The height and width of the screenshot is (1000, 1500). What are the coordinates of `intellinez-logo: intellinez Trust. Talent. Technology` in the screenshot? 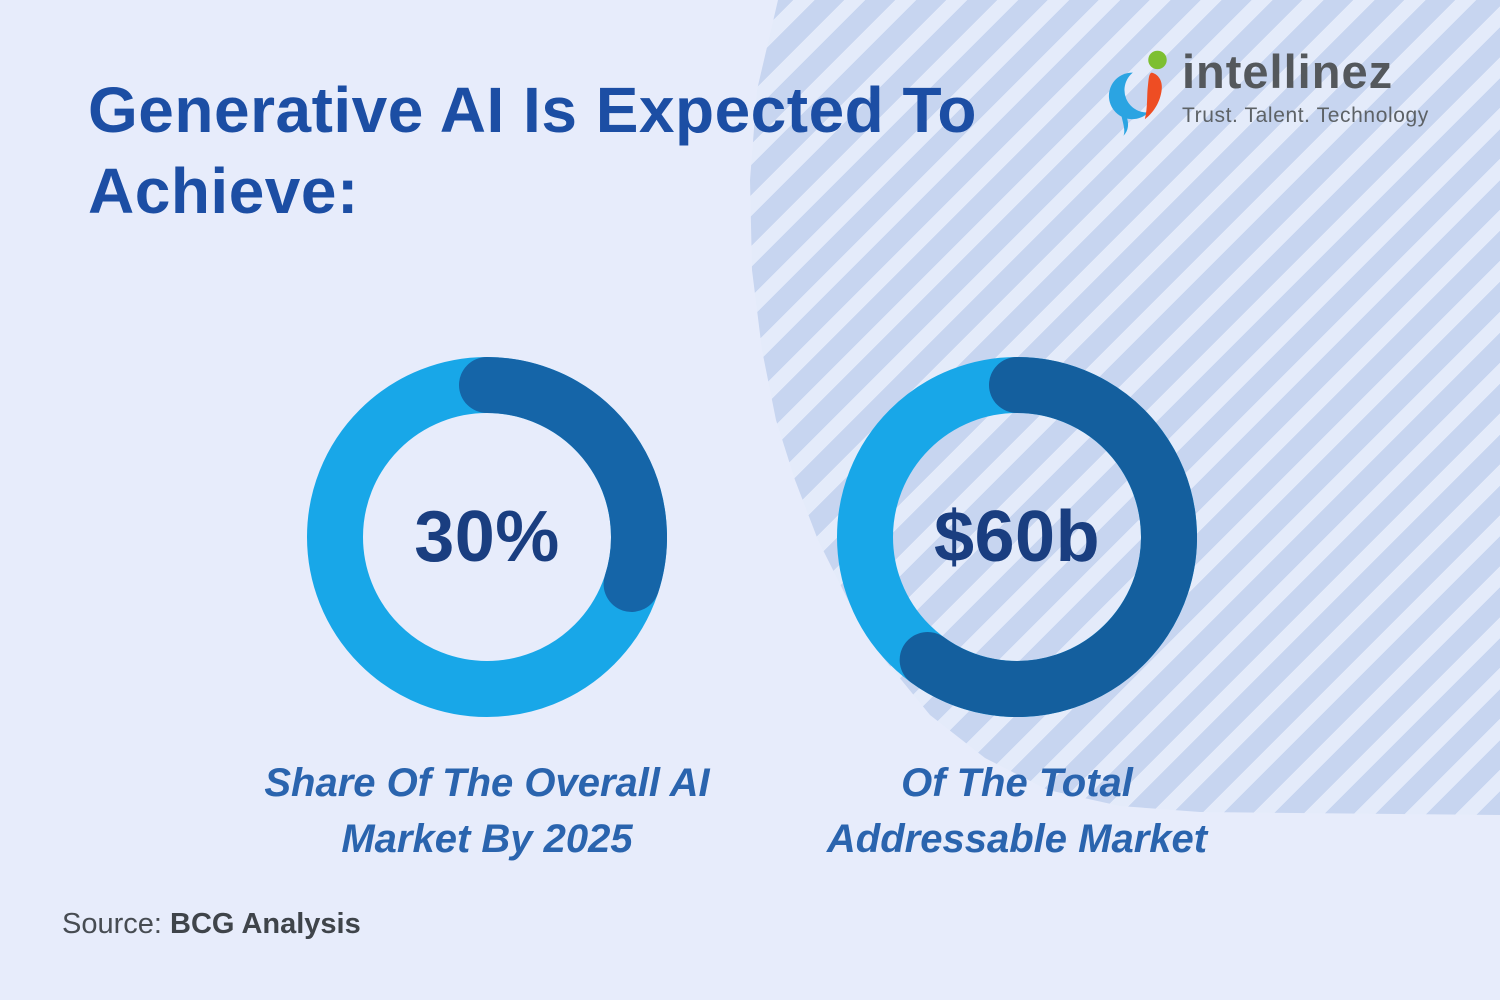 It's located at (1267, 92).